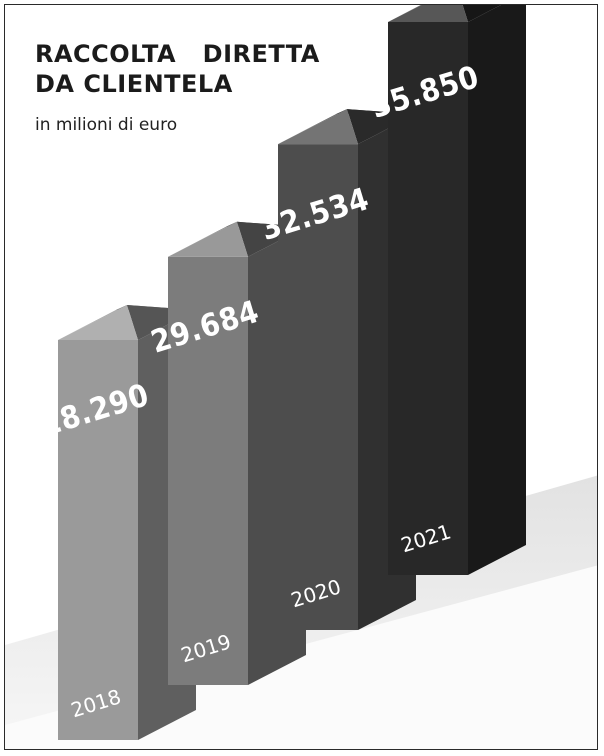 Image resolution: width=604 pixels, height=756 pixels. What do you see at coordinates (481, 13) in the screenshot?
I see `bar-2021-cap-right` at bounding box center [481, 13].